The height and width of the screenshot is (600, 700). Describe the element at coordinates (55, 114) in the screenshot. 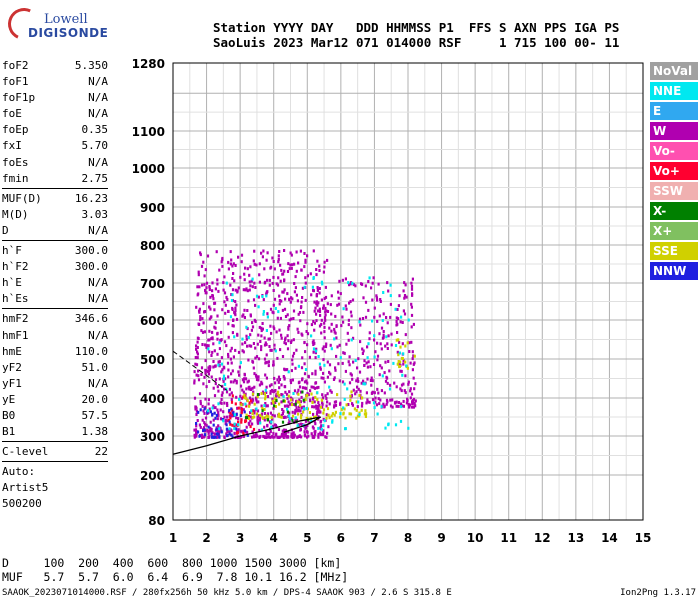

I see `param-row-foe: foE N/A` at that location.